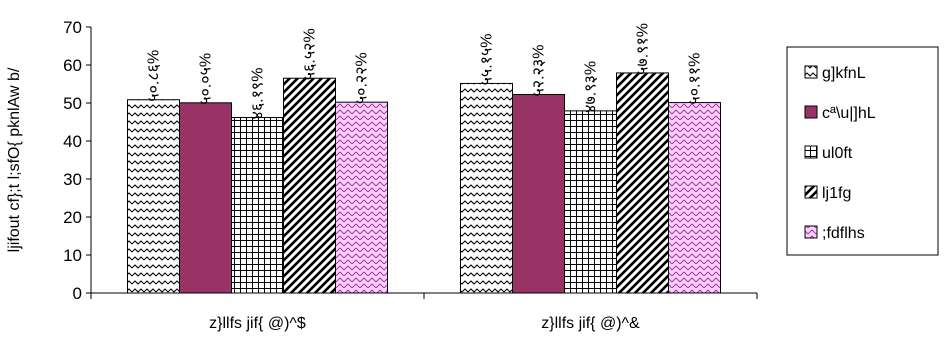 The image size is (952, 343). I want to click on data-label: ५७.९१%, so click(643, 49).